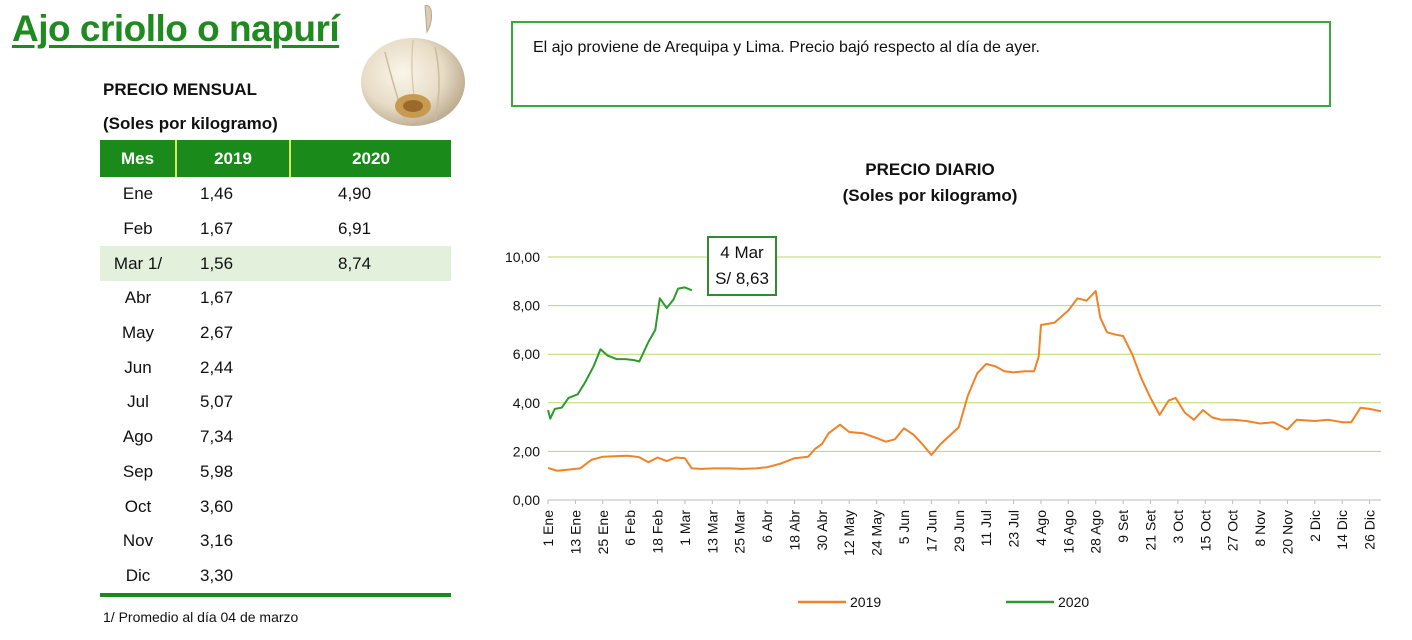 The height and width of the screenshot is (640, 1412). What do you see at coordinates (275, 264) in the screenshot?
I see `table-row: Mar 1/1,56 8,74` at bounding box center [275, 264].